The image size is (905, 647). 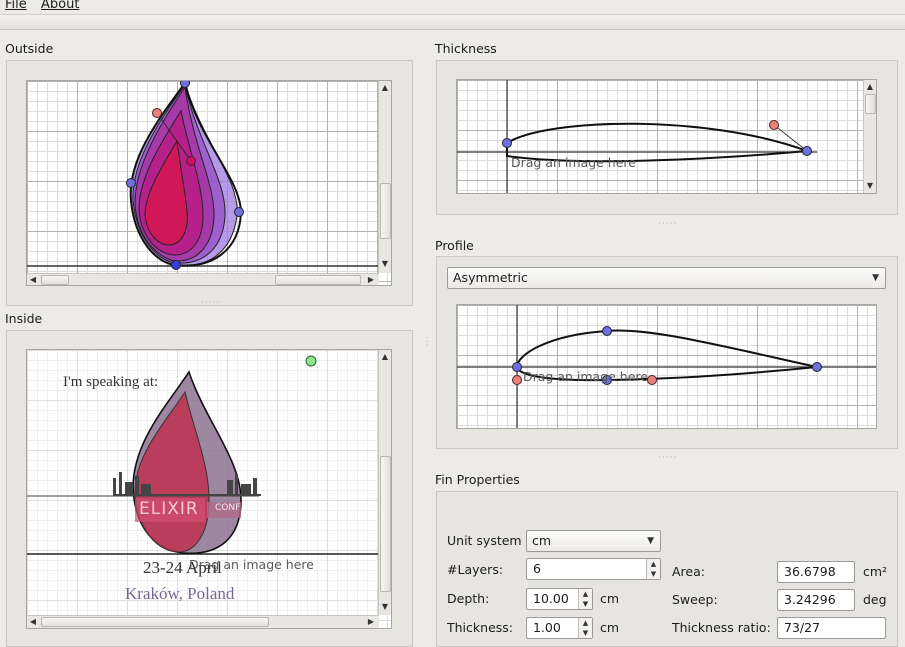 What do you see at coordinates (688, 571) in the screenshot?
I see `area-label: Area:` at bounding box center [688, 571].